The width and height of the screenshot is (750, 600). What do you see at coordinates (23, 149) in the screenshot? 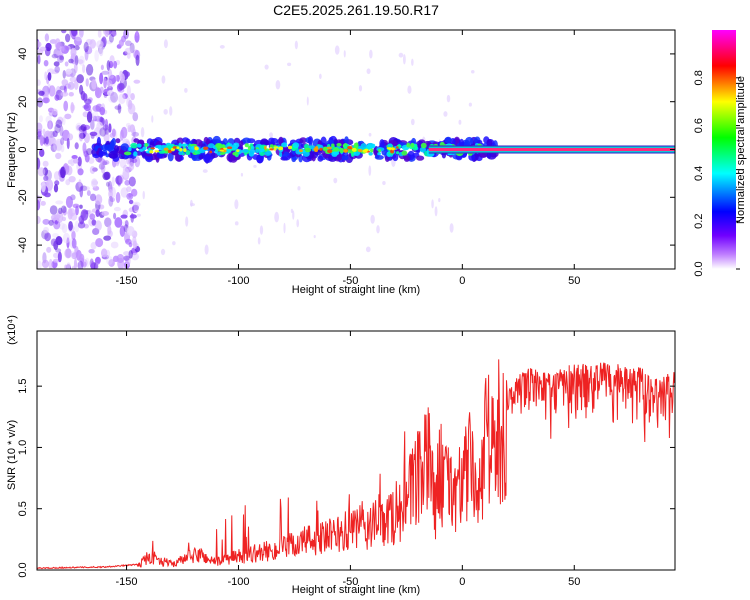
I see `spectrogram-y-tick-label: 0` at bounding box center [23, 149].